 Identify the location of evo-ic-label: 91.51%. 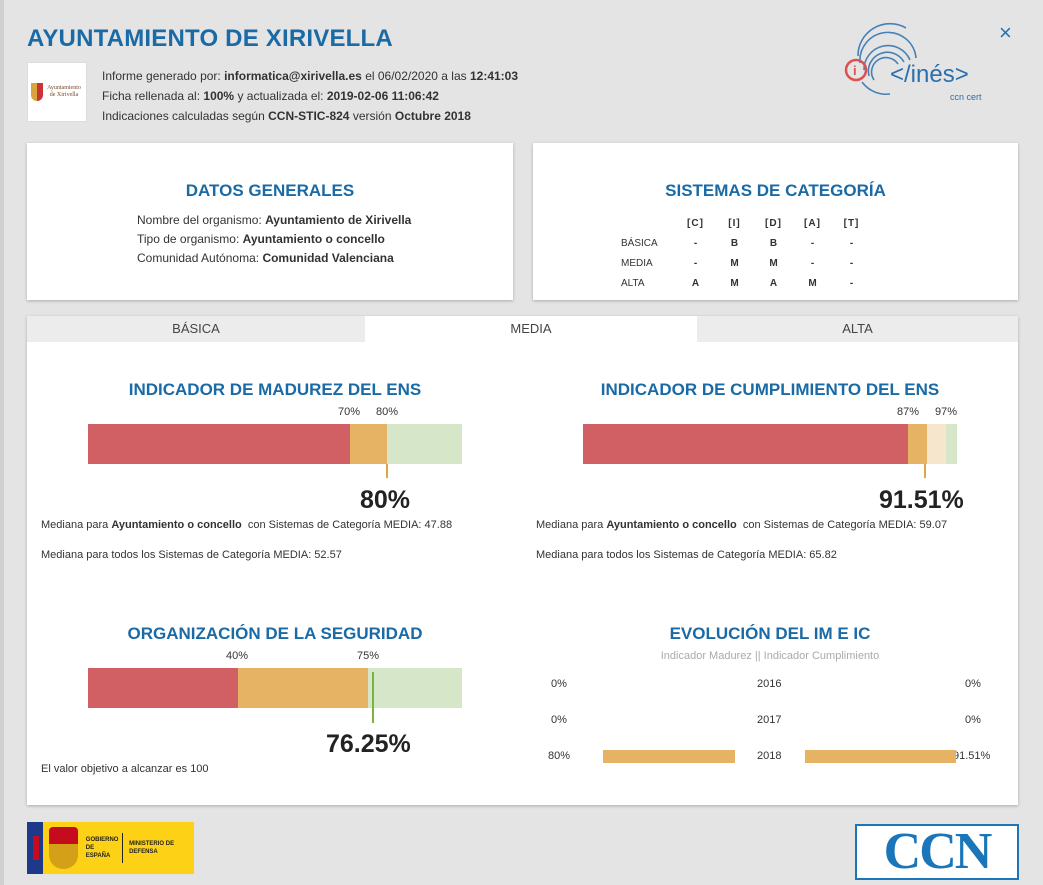
(972, 756).